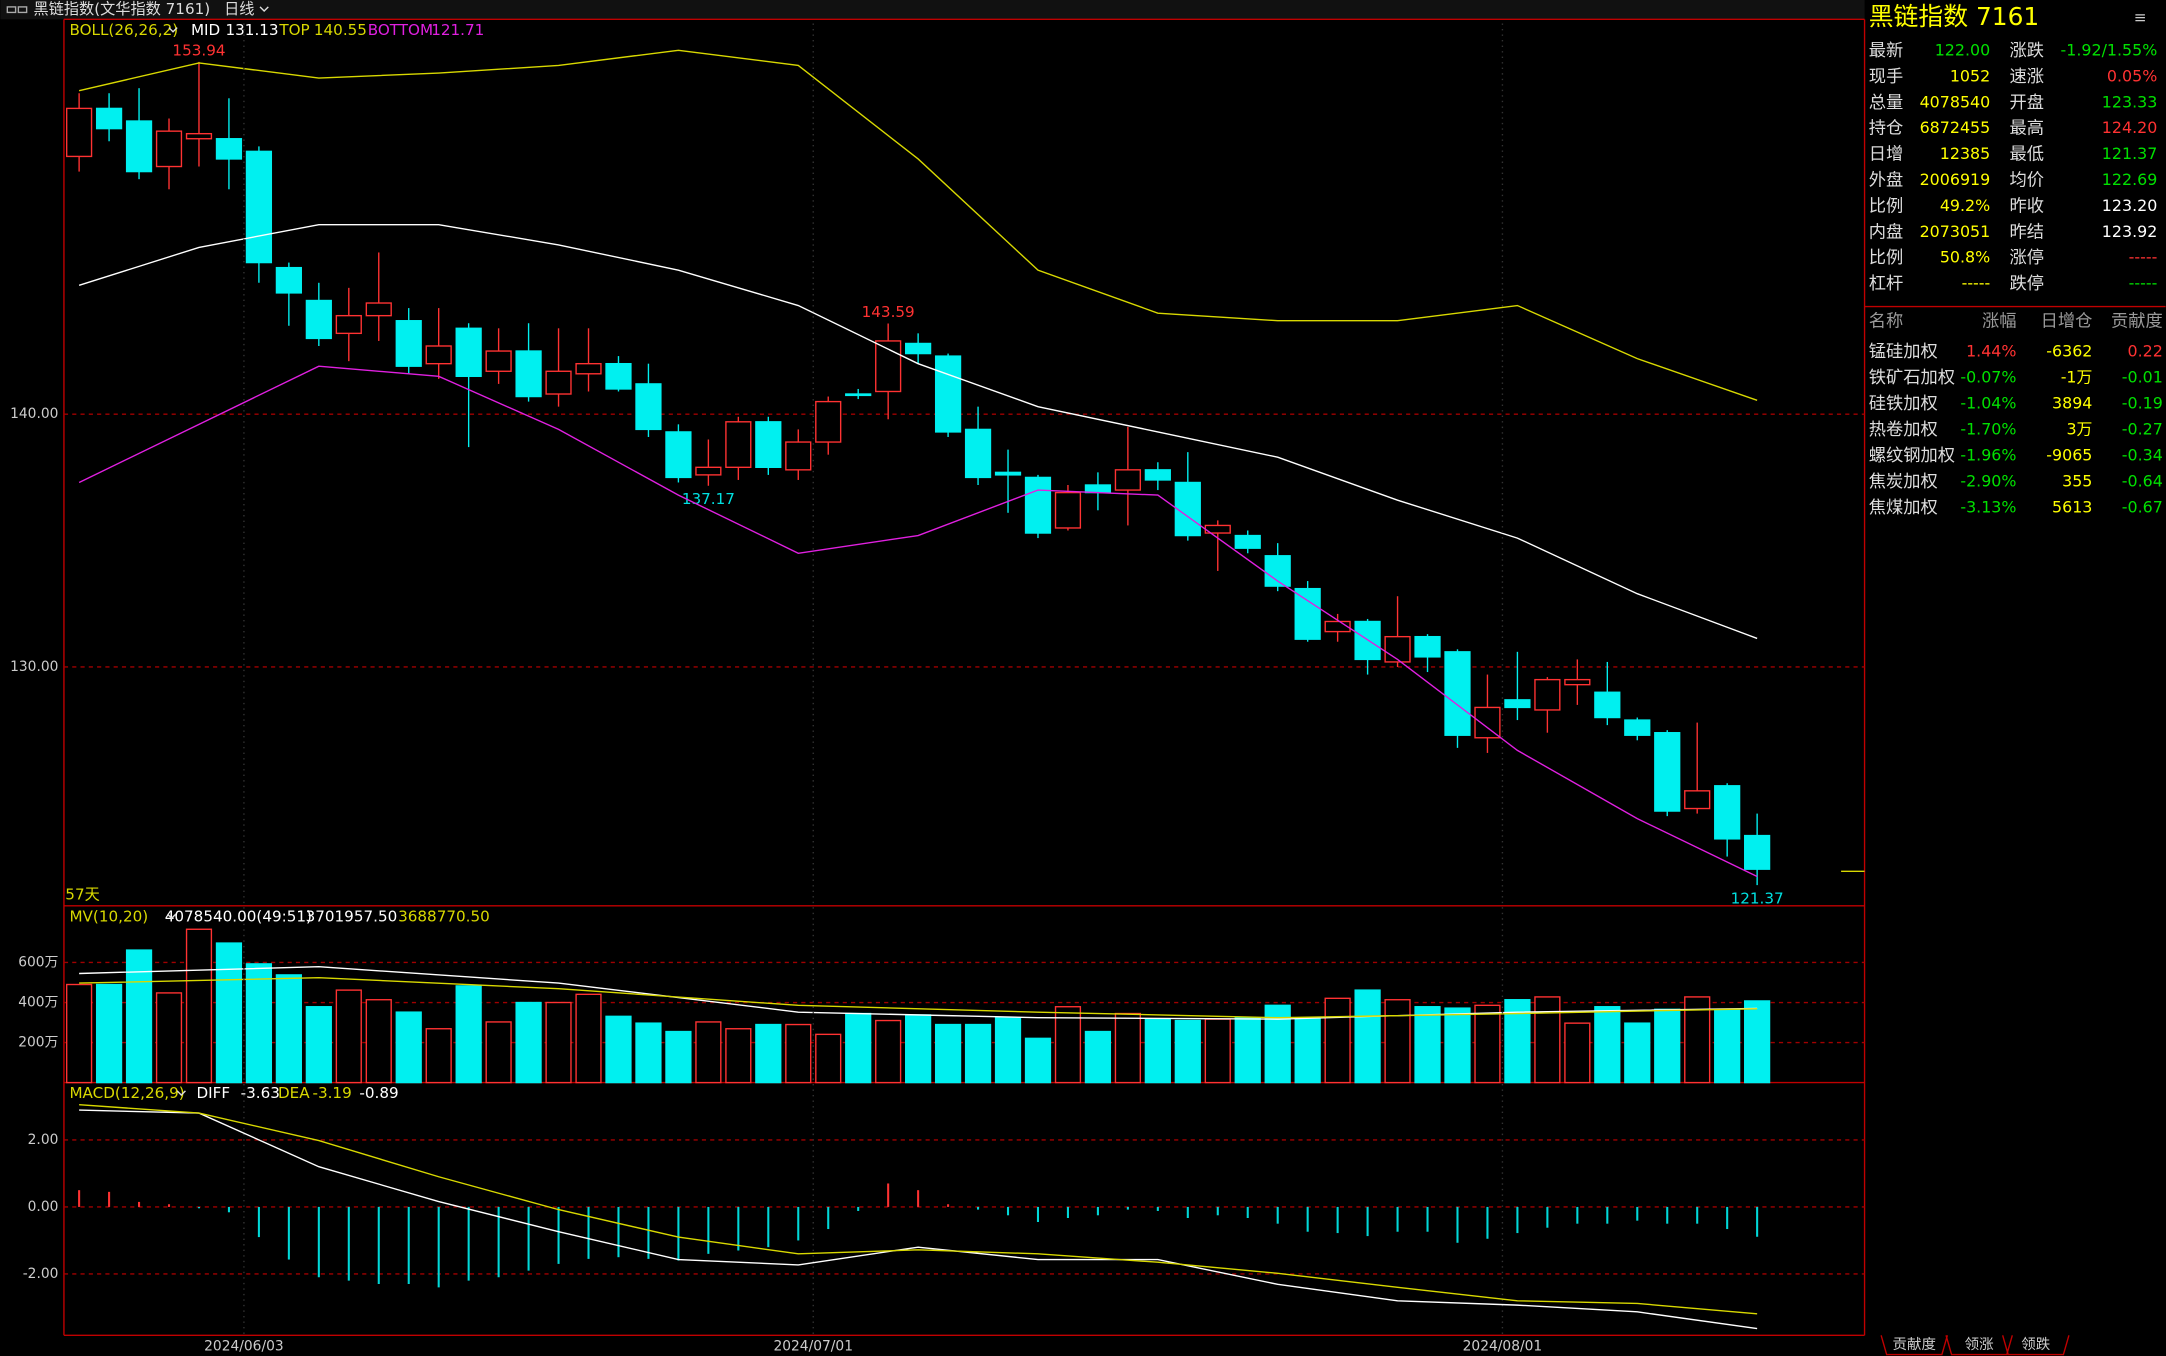 This screenshot has height=1356, width=2166. What do you see at coordinates (294, 1093) in the screenshot?
I see `legend-name: DEA` at bounding box center [294, 1093].